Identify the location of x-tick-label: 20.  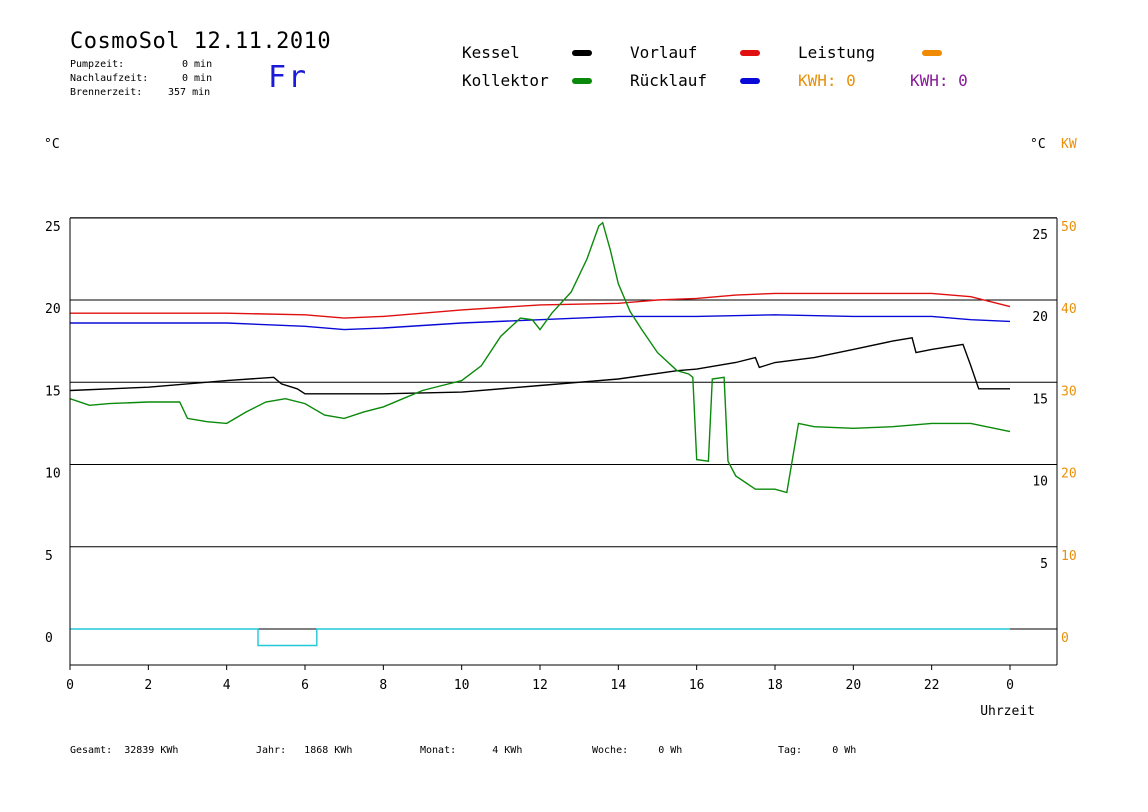
(854, 685).